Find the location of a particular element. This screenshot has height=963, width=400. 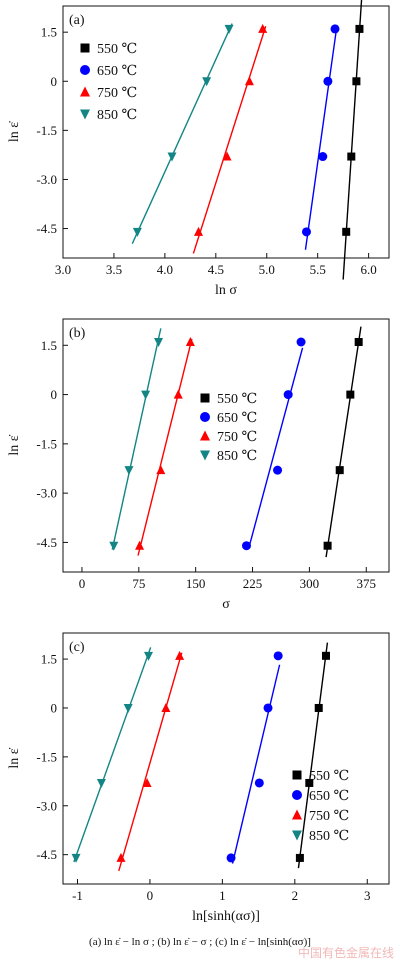

x-tick-label: 1 is located at coordinates (222, 895).